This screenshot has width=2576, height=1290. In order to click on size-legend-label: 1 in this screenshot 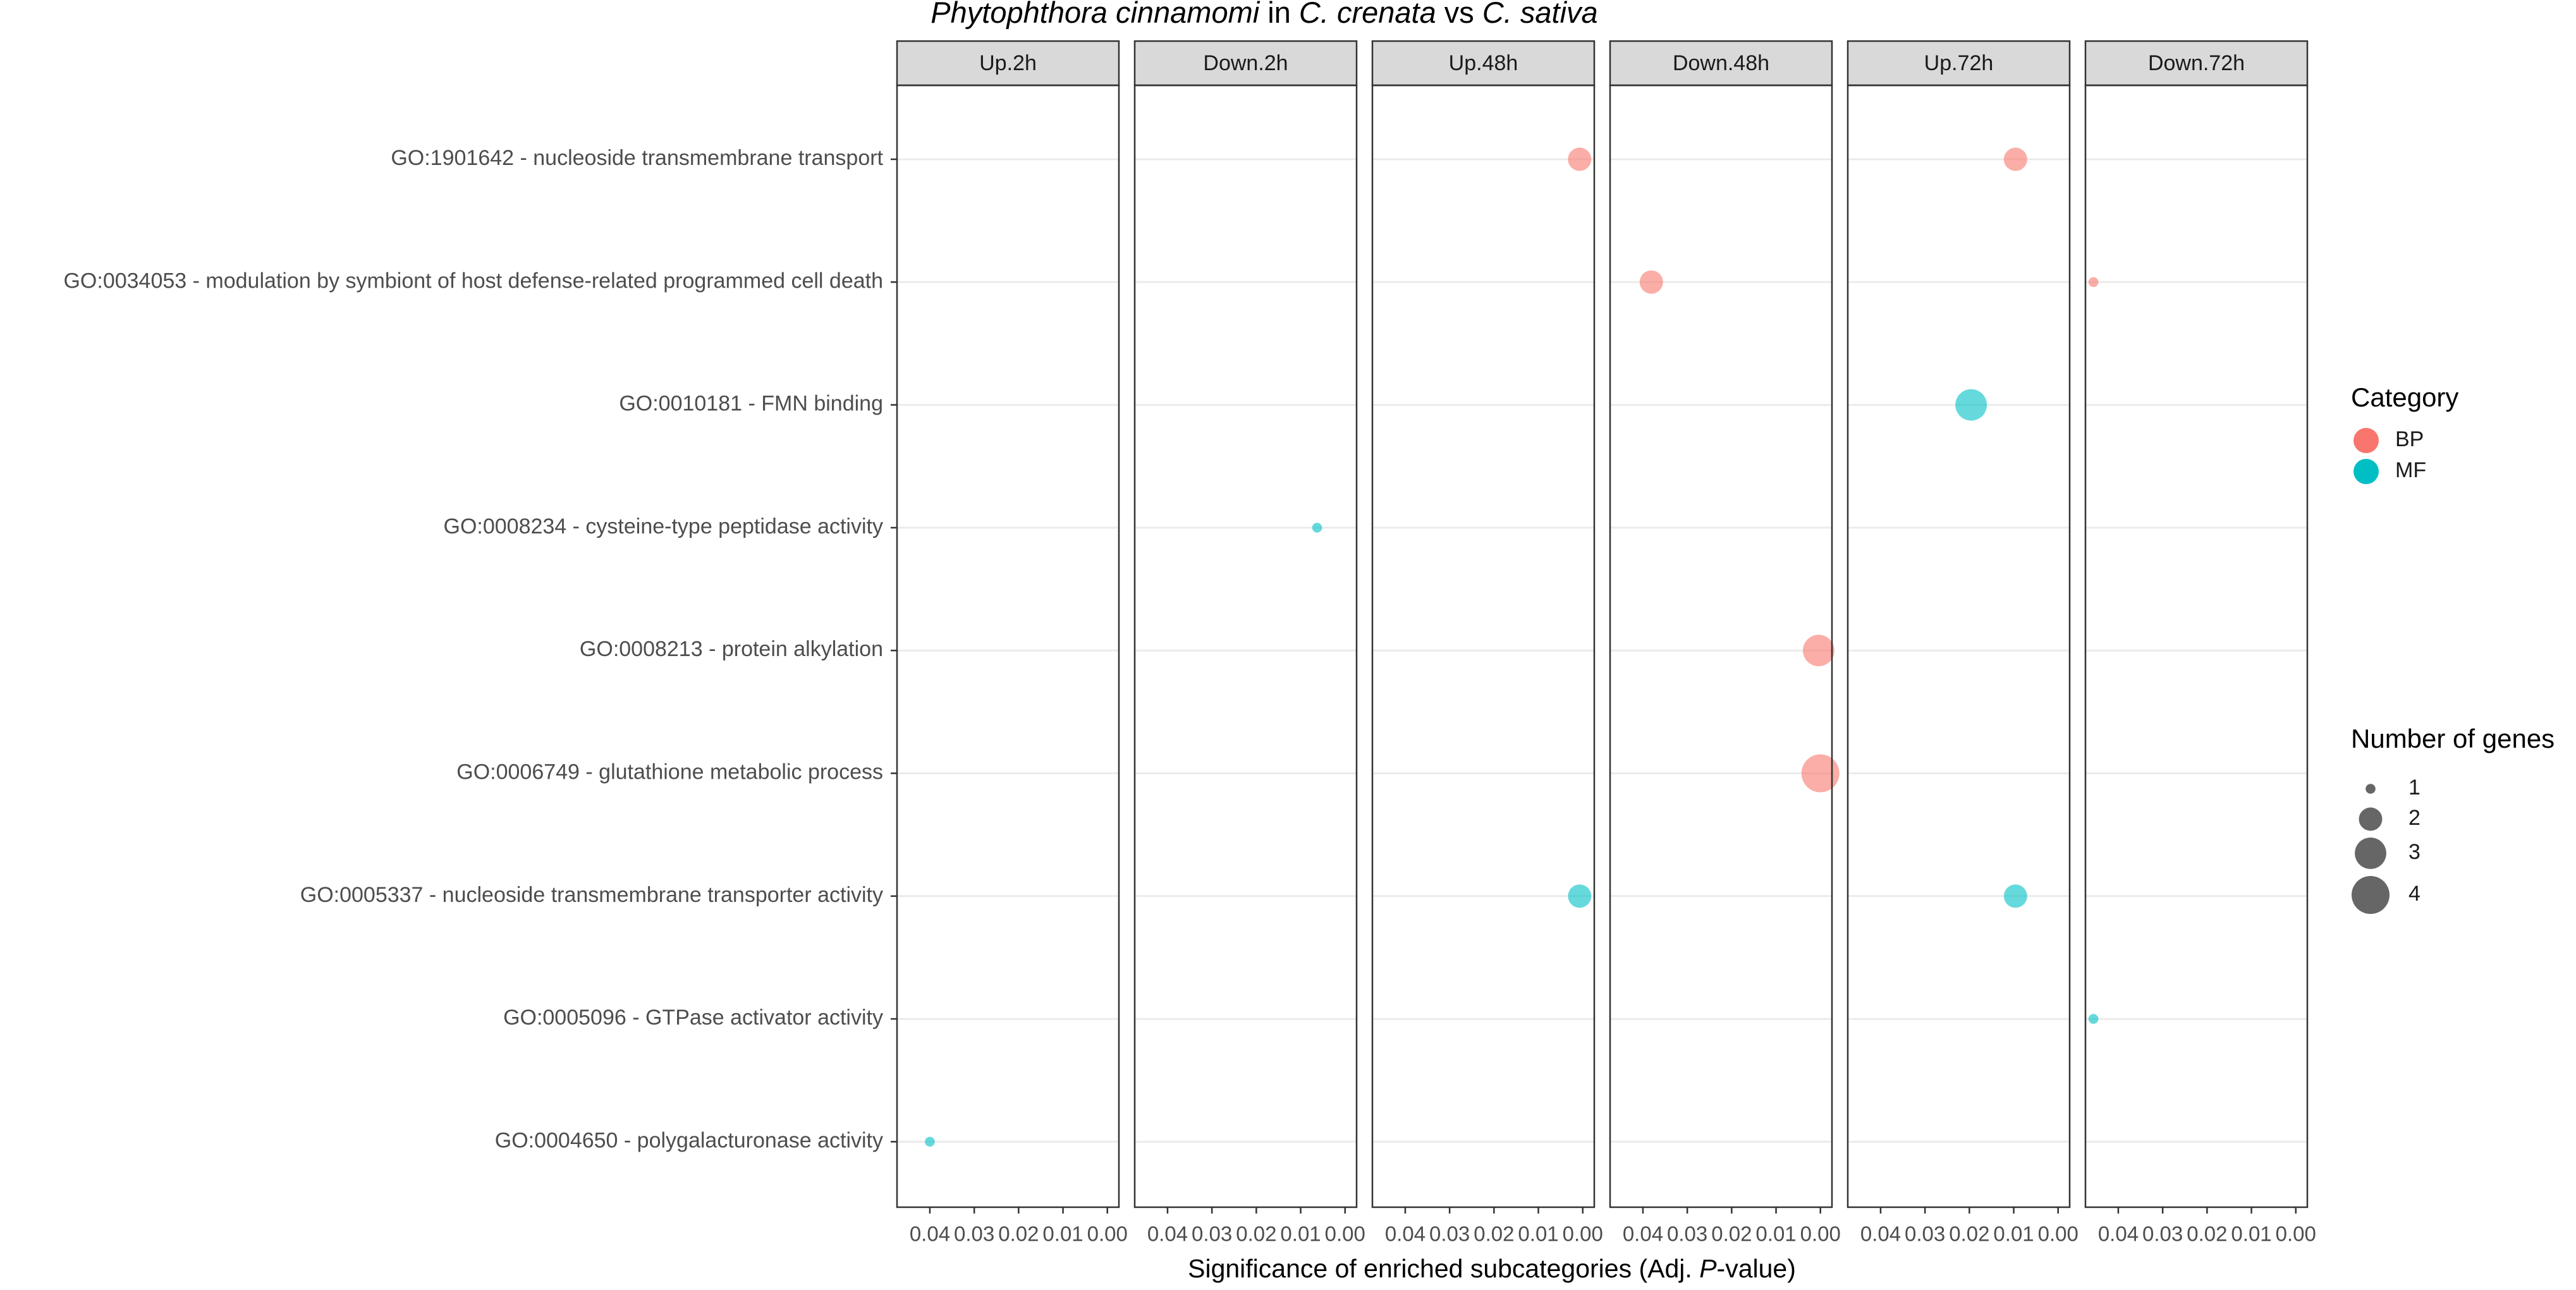, I will do `click(2414, 788)`.